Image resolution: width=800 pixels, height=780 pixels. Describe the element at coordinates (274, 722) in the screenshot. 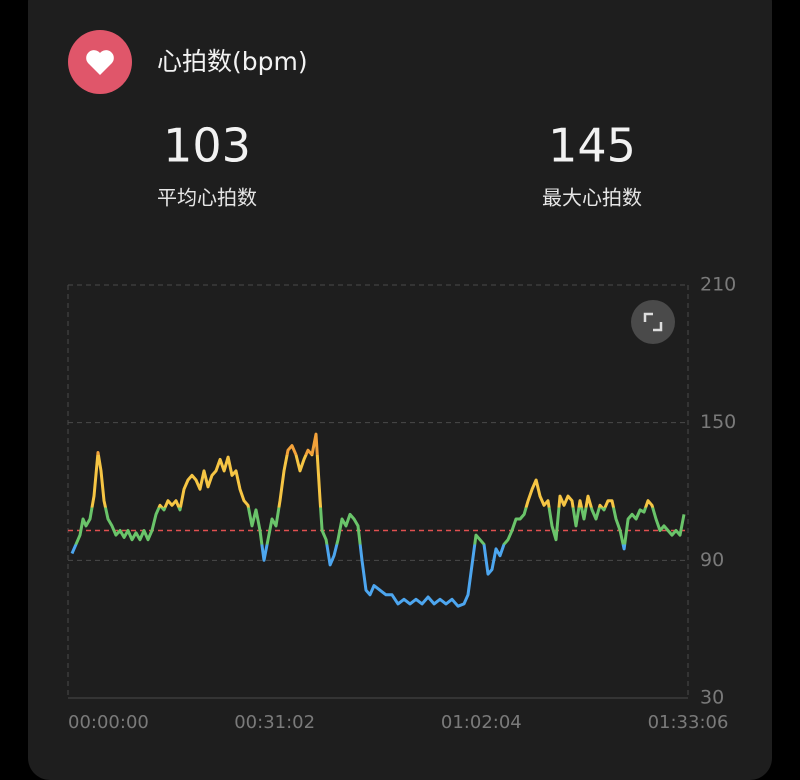

I see `x-tick-label: 00:31:02` at that location.